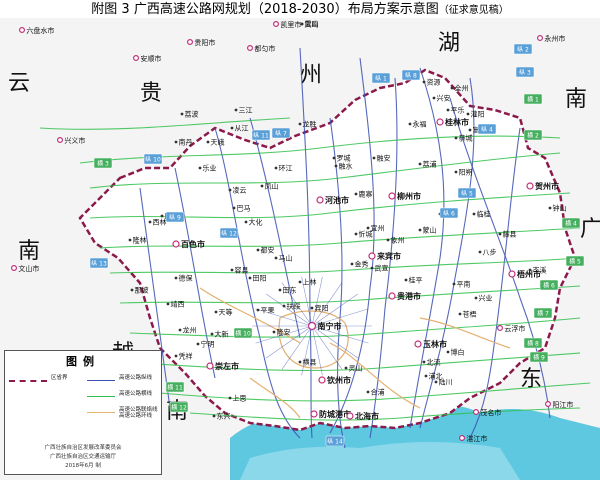 Image resolution: width=600 pixels, height=480 pixels. What do you see at coordinates (190, 42) in the screenshot?
I see `city-outside-marker` at bounding box center [190, 42].